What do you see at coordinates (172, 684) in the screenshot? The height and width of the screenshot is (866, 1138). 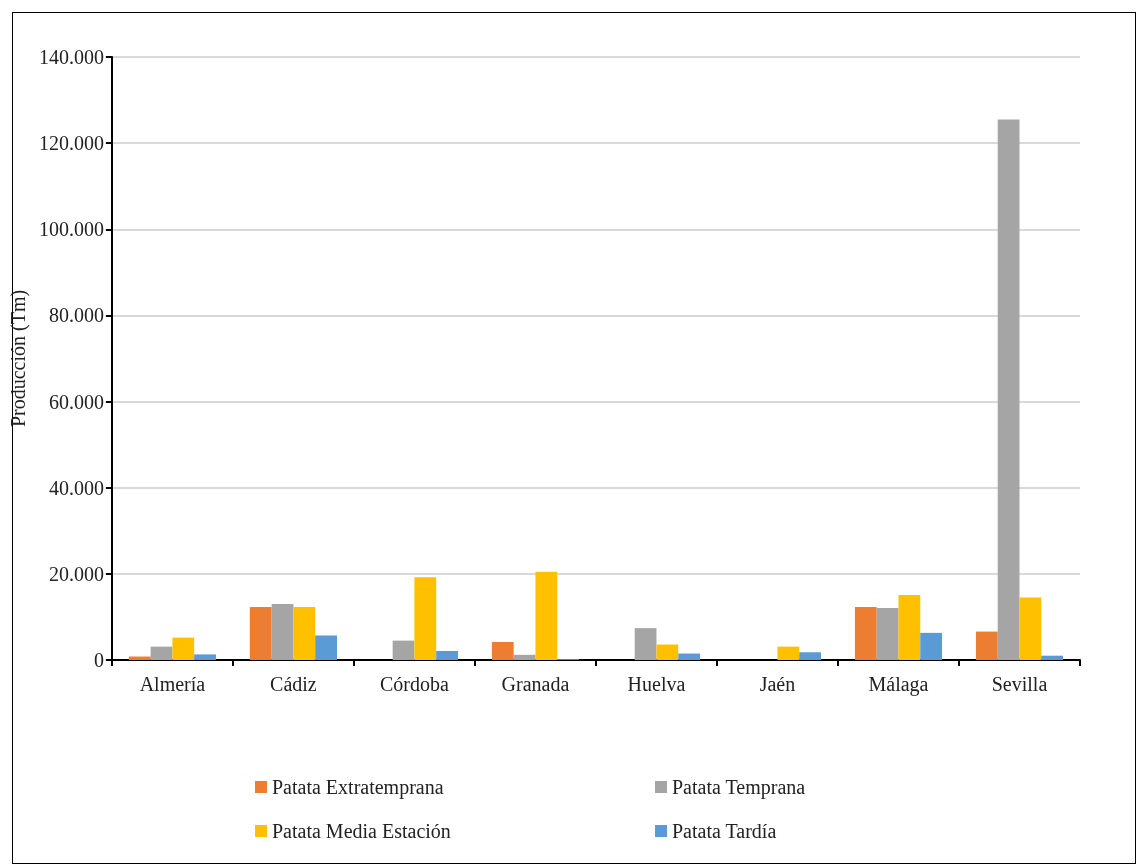 I see `x-tick-label: Almería` at bounding box center [172, 684].